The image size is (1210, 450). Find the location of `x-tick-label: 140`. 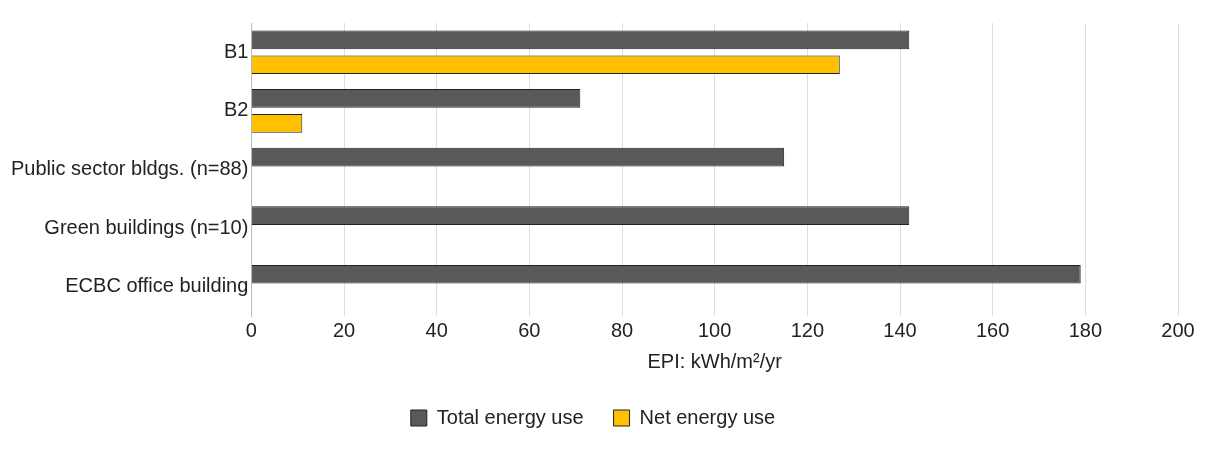

x-tick-label: 140 is located at coordinates (900, 329).